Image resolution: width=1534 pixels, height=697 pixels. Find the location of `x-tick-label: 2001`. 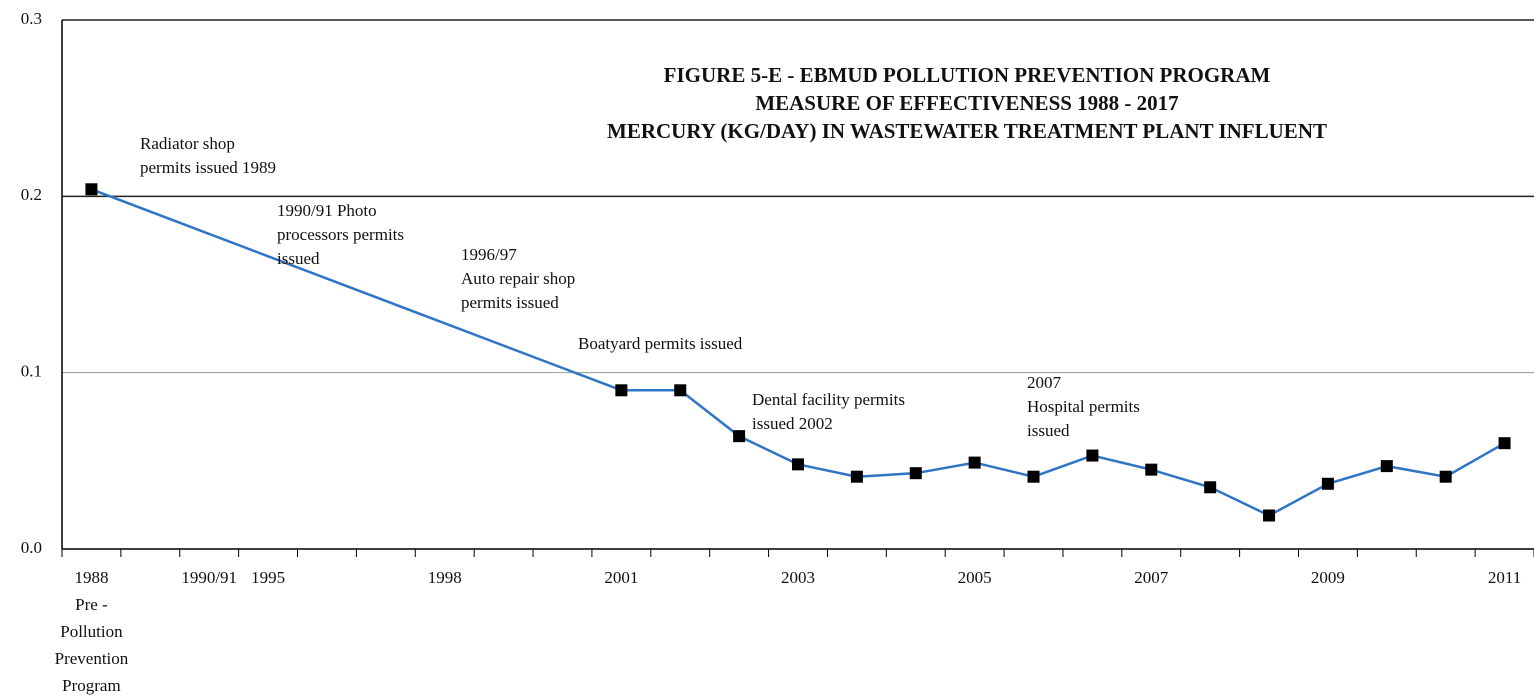

x-tick-label: 2001 is located at coordinates (621, 577).